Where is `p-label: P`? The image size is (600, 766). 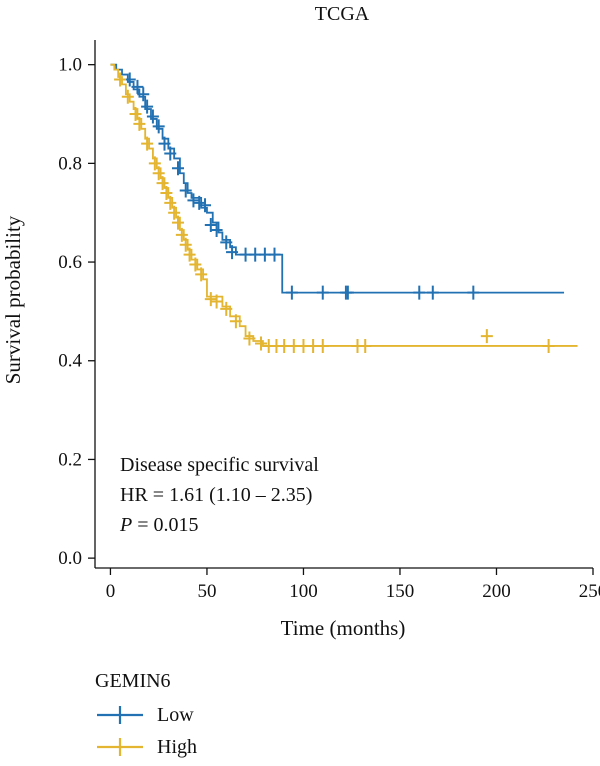 p-label: P is located at coordinates (125, 525).